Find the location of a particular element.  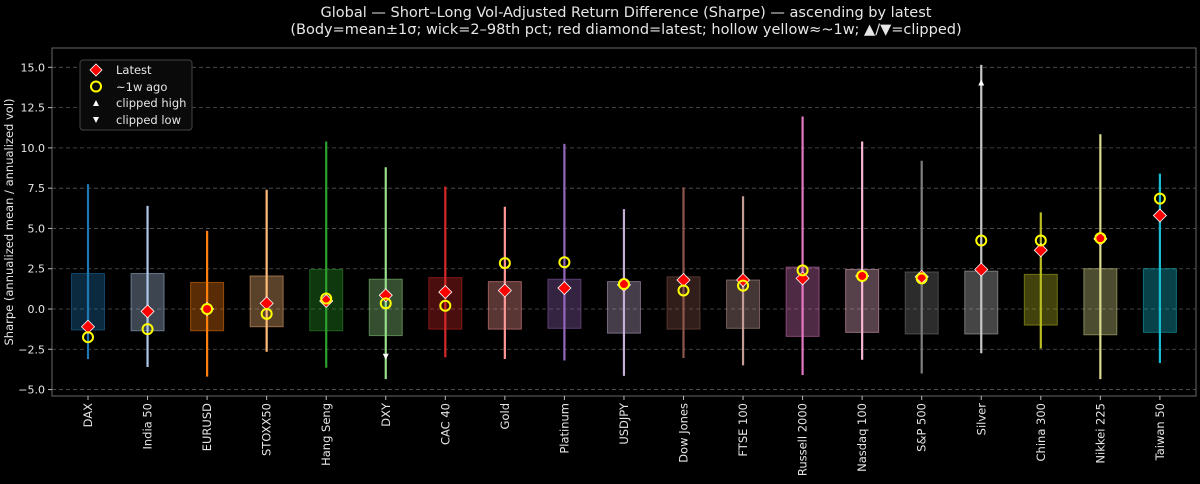

box-hang-seng is located at coordinates (326, 254).